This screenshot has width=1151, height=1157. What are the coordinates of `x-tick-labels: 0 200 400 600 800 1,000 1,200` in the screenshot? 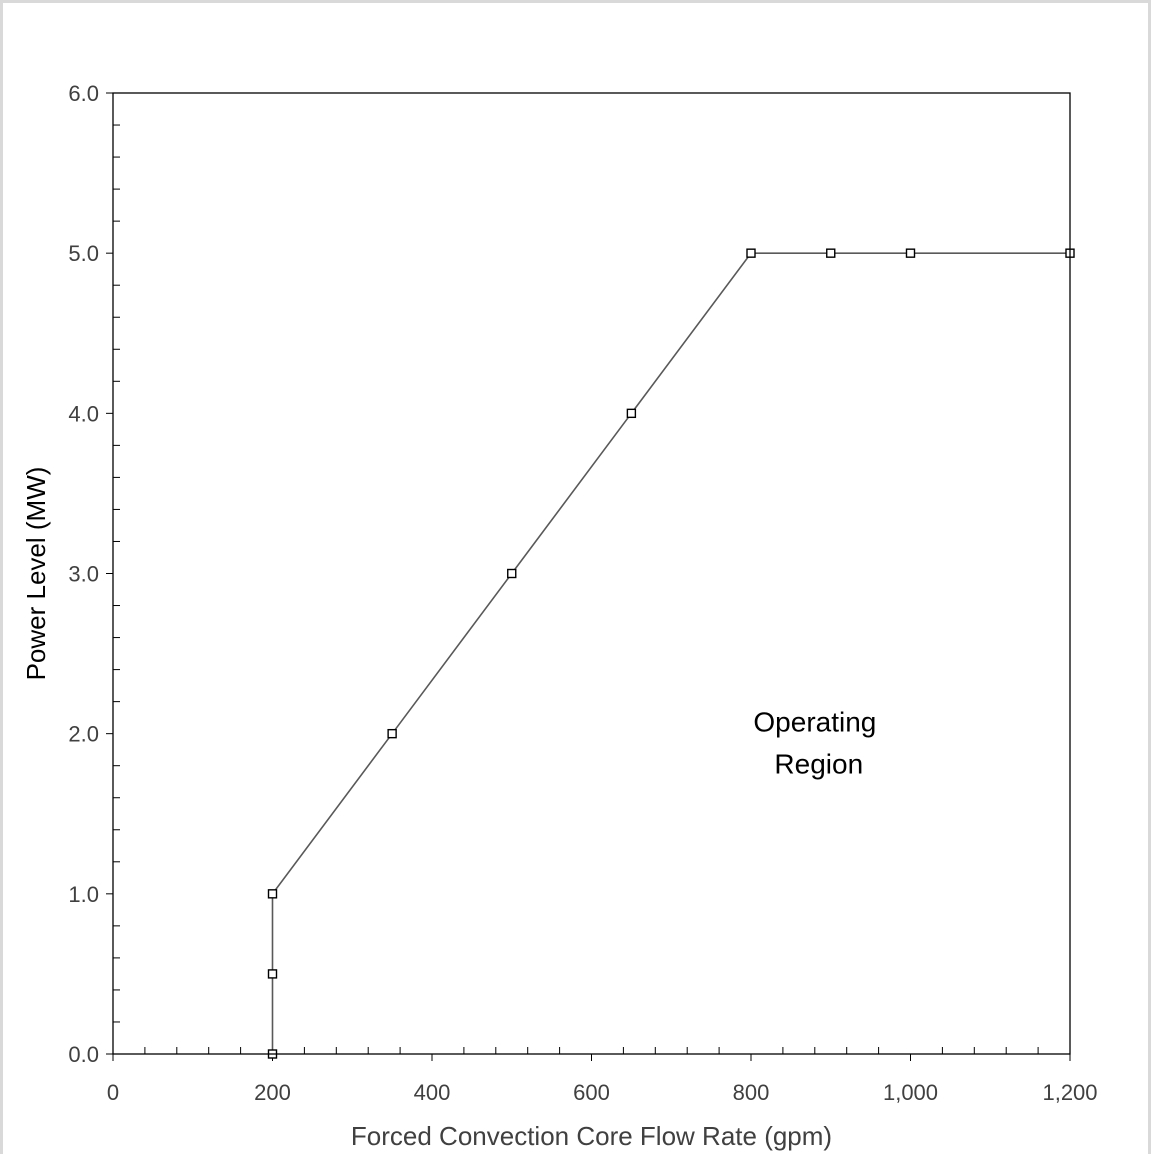 It's located at (602, 1092).